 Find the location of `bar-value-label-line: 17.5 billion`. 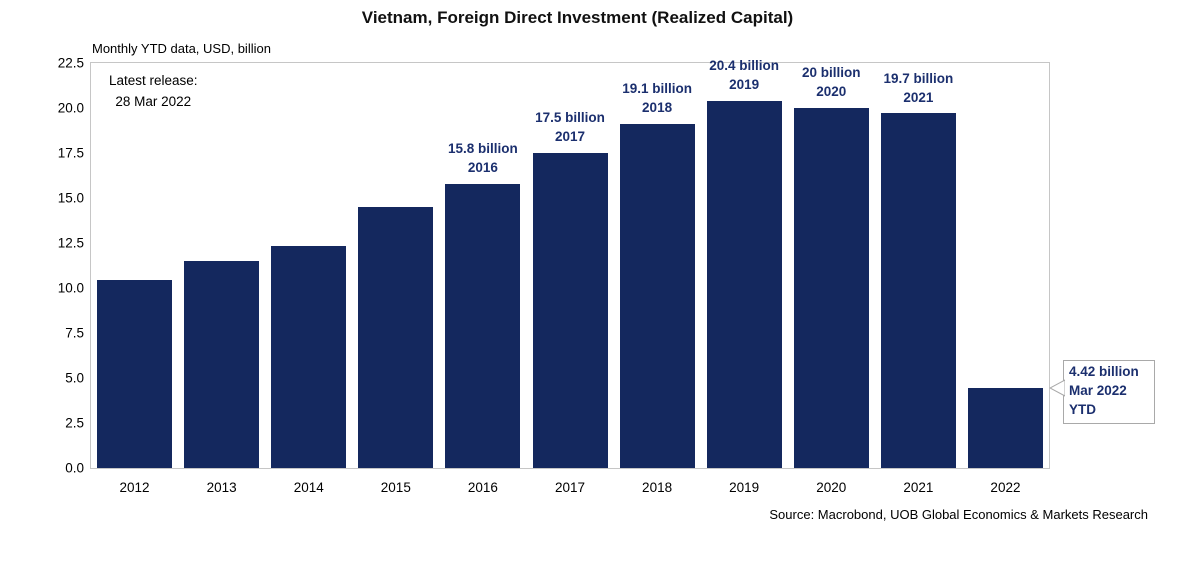

bar-value-label-line: 17.5 billion is located at coordinates (570, 118).